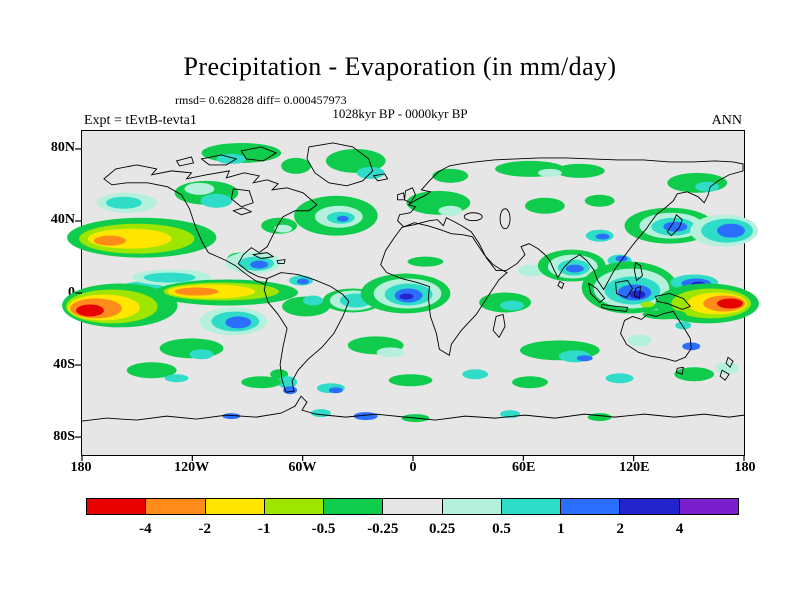  What do you see at coordinates (62, 147) in the screenshot?
I see `lat-tick-label: 80N` at bounding box center [62, 147].